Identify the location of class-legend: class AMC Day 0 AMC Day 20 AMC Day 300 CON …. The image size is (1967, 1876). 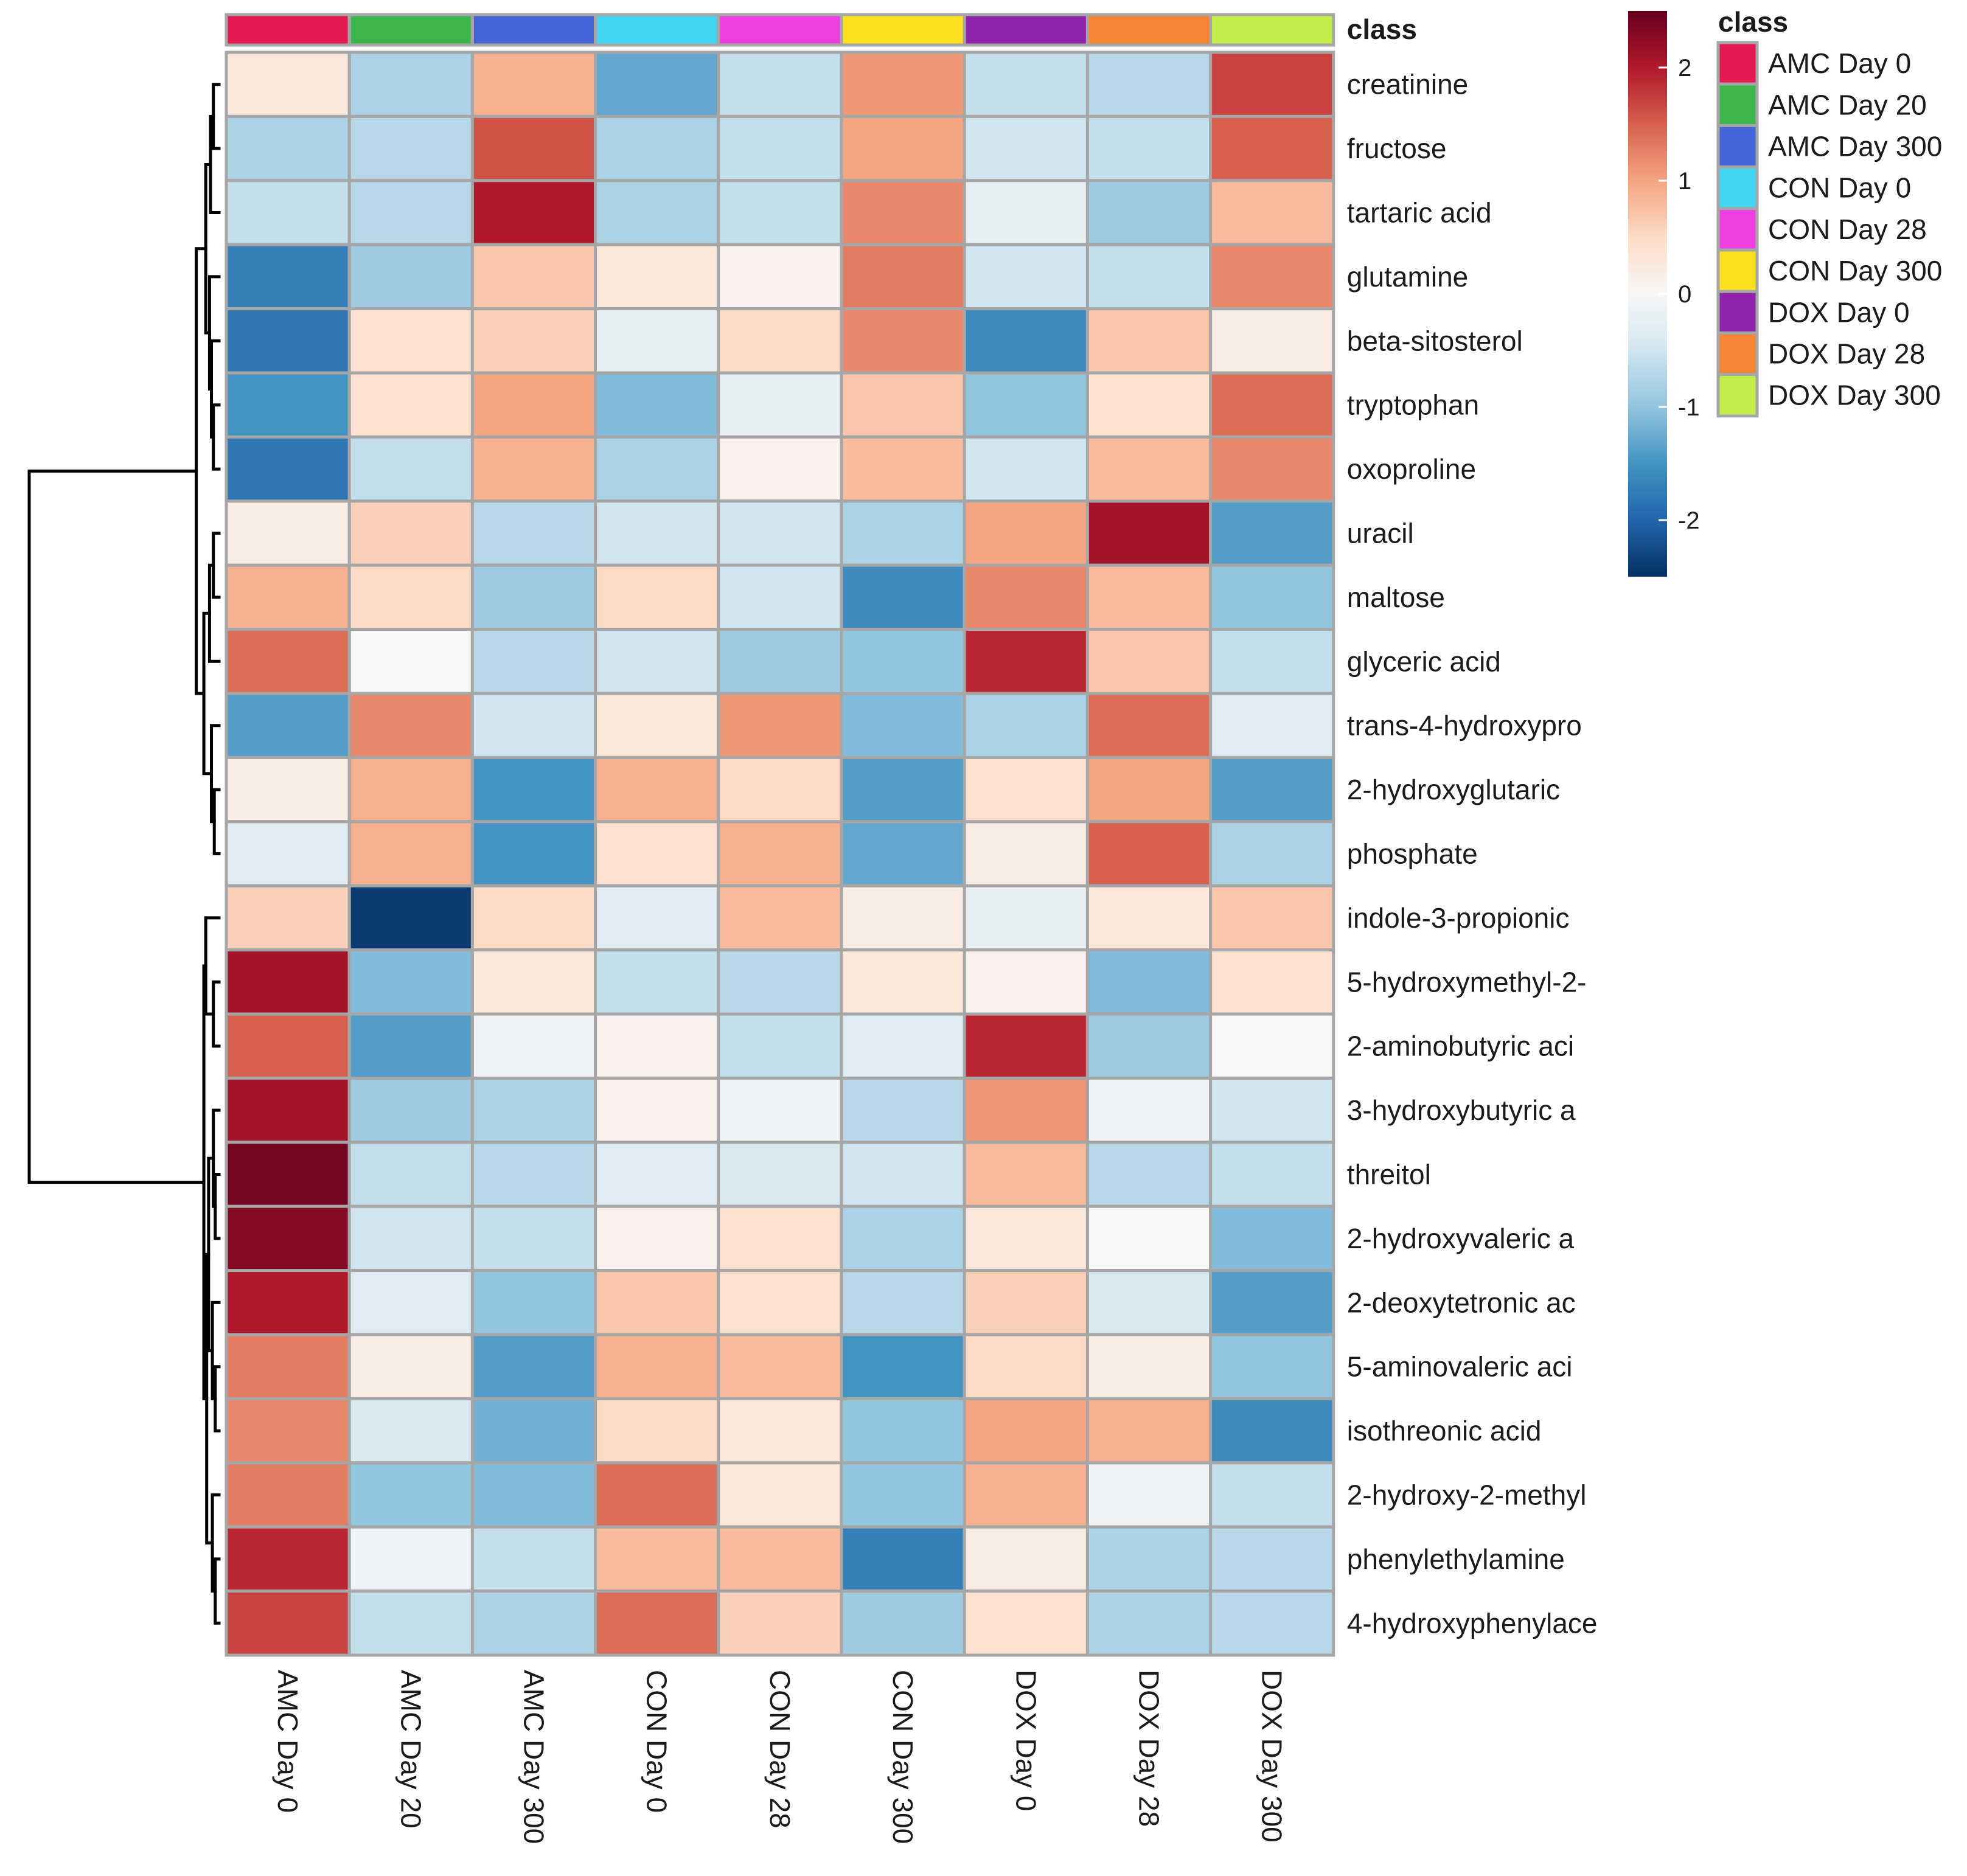
(1829, 212).